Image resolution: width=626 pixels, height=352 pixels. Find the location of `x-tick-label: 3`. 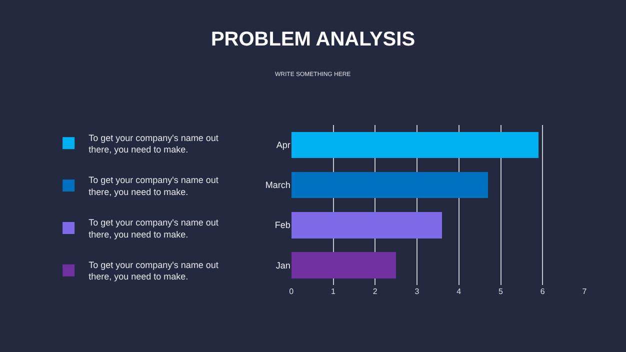

x-tick-label: 3 is located at coordinates (417, 291).